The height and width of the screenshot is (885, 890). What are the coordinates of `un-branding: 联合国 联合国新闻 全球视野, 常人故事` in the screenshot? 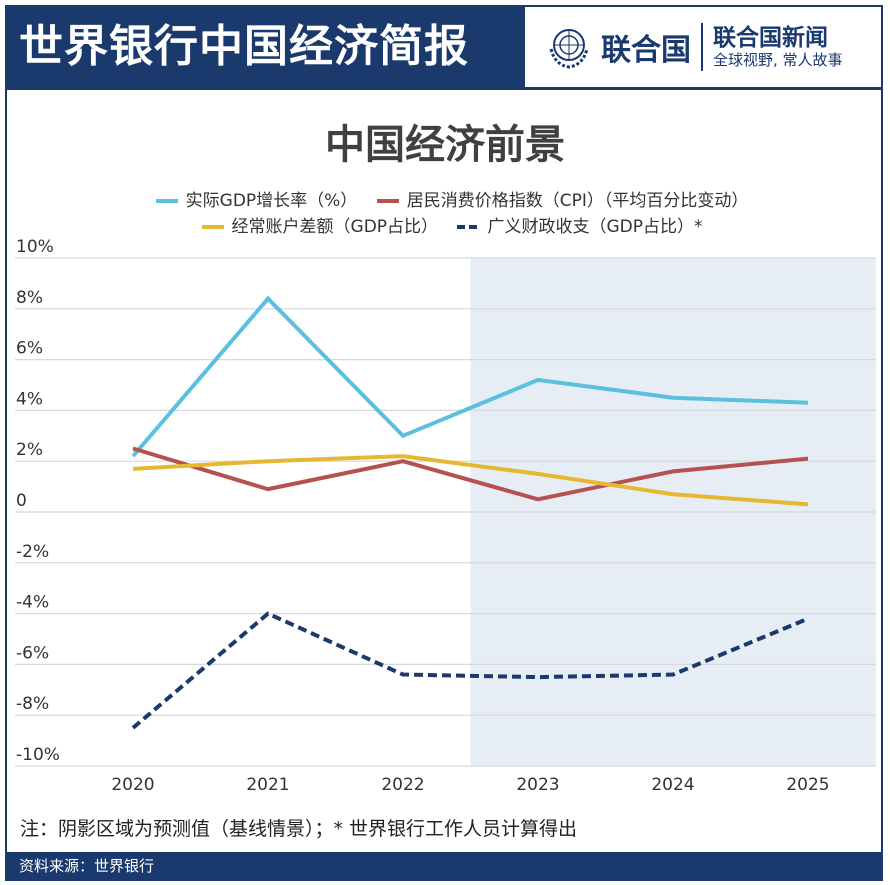 It's located at (694, 47).